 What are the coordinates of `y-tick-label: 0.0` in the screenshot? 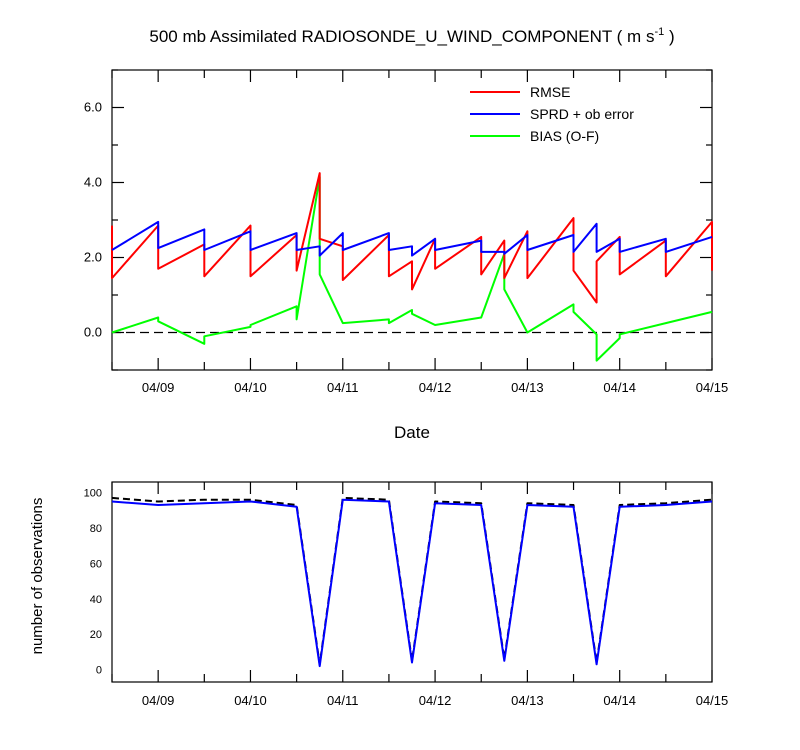 It's located at (93, 332).